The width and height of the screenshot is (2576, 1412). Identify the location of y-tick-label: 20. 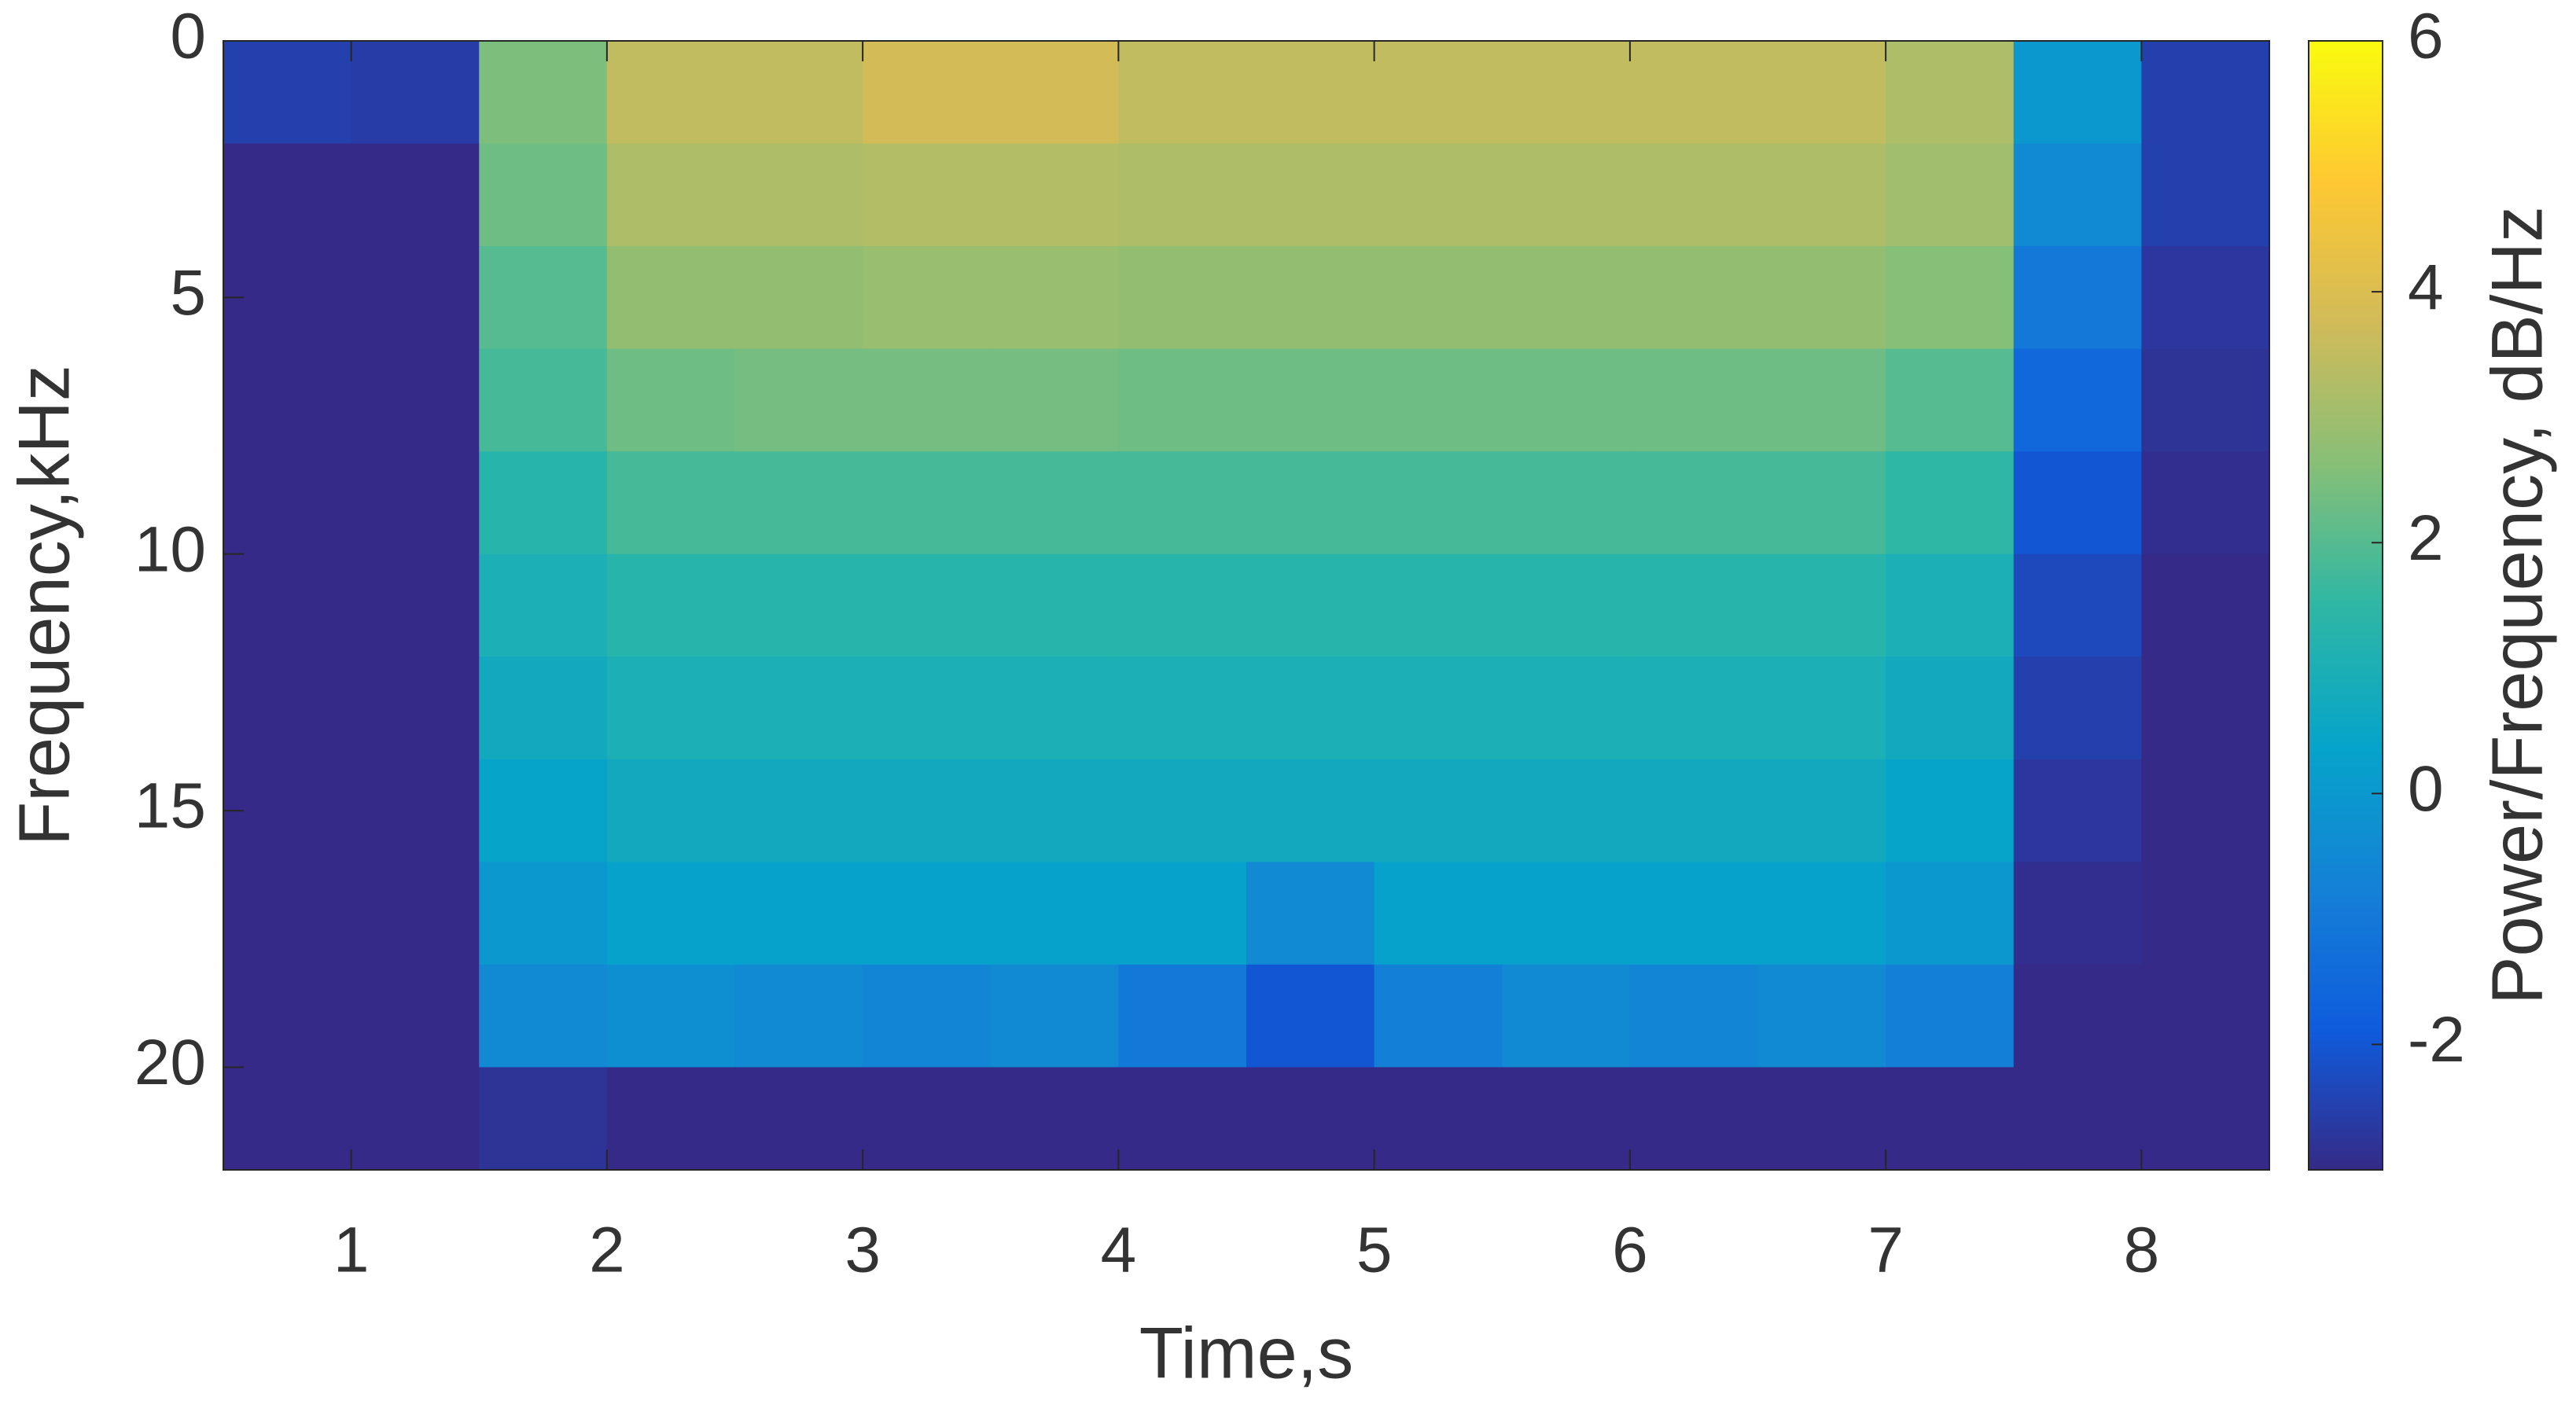
(170, 1062).